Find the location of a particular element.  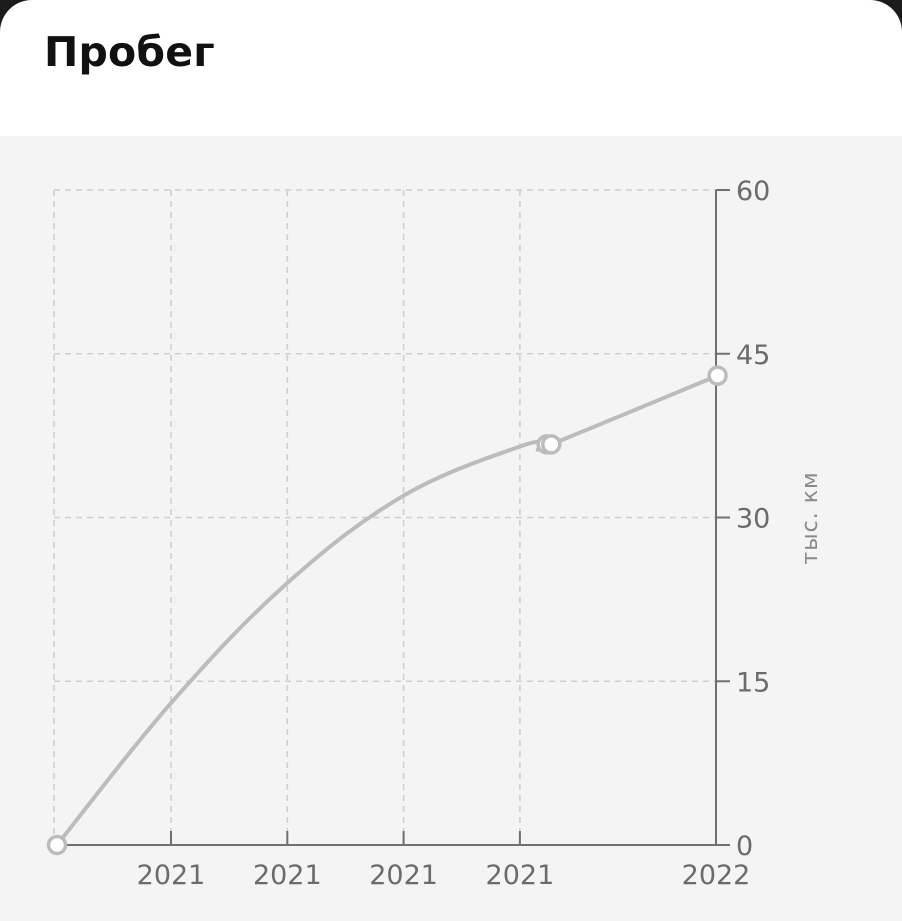

y-tick-label: 30 is located at coordinates (753, 519).